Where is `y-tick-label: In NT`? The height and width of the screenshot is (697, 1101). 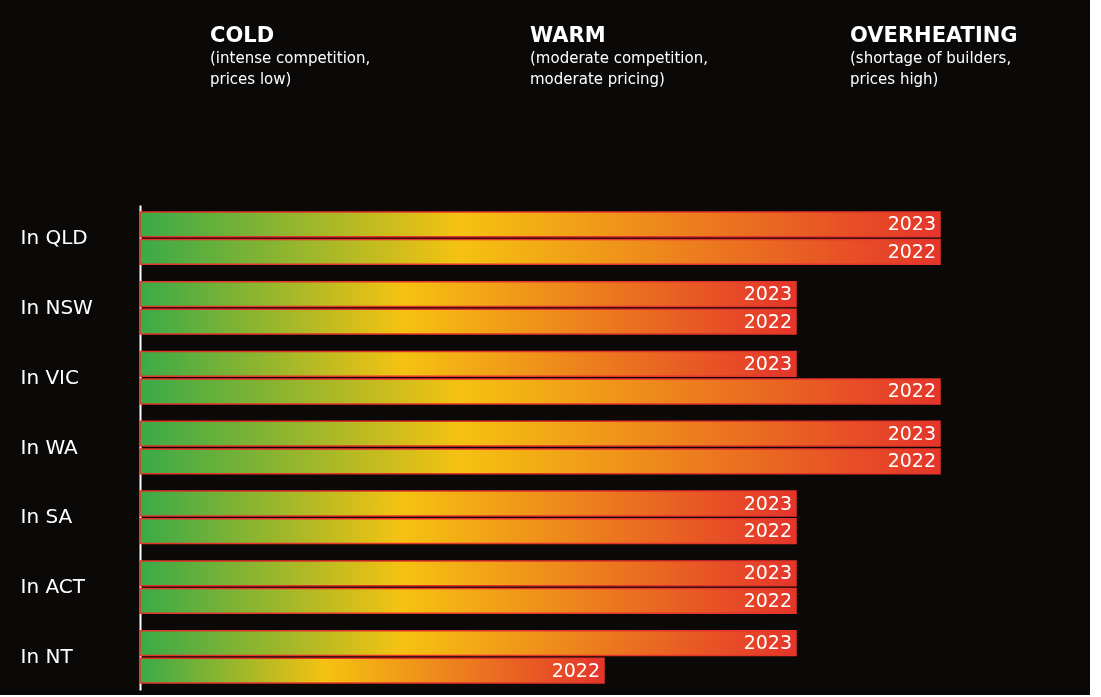
y-tick-label: In NT is located at coordinates (47, 655).